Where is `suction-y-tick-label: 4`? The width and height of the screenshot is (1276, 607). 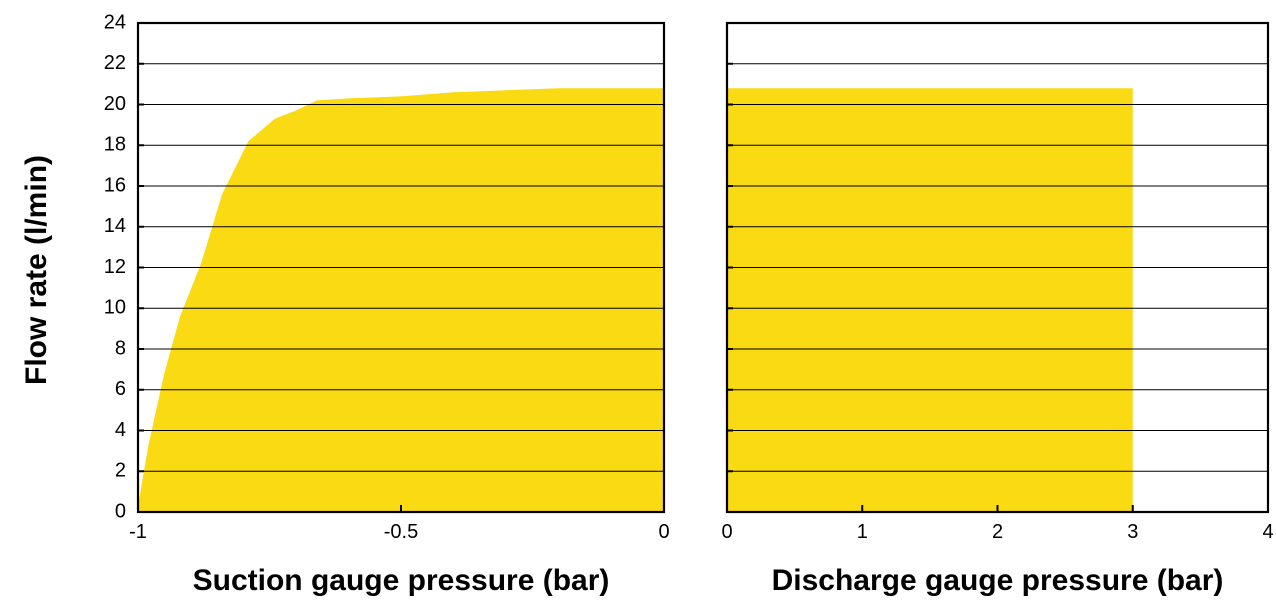 suction-y-tick-label: 4 is located at coordinates (120, 430).